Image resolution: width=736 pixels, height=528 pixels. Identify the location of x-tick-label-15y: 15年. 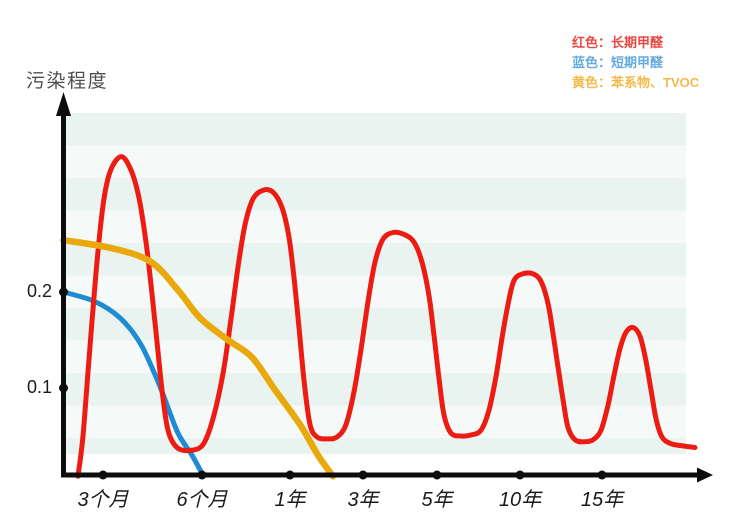
(602, 500).